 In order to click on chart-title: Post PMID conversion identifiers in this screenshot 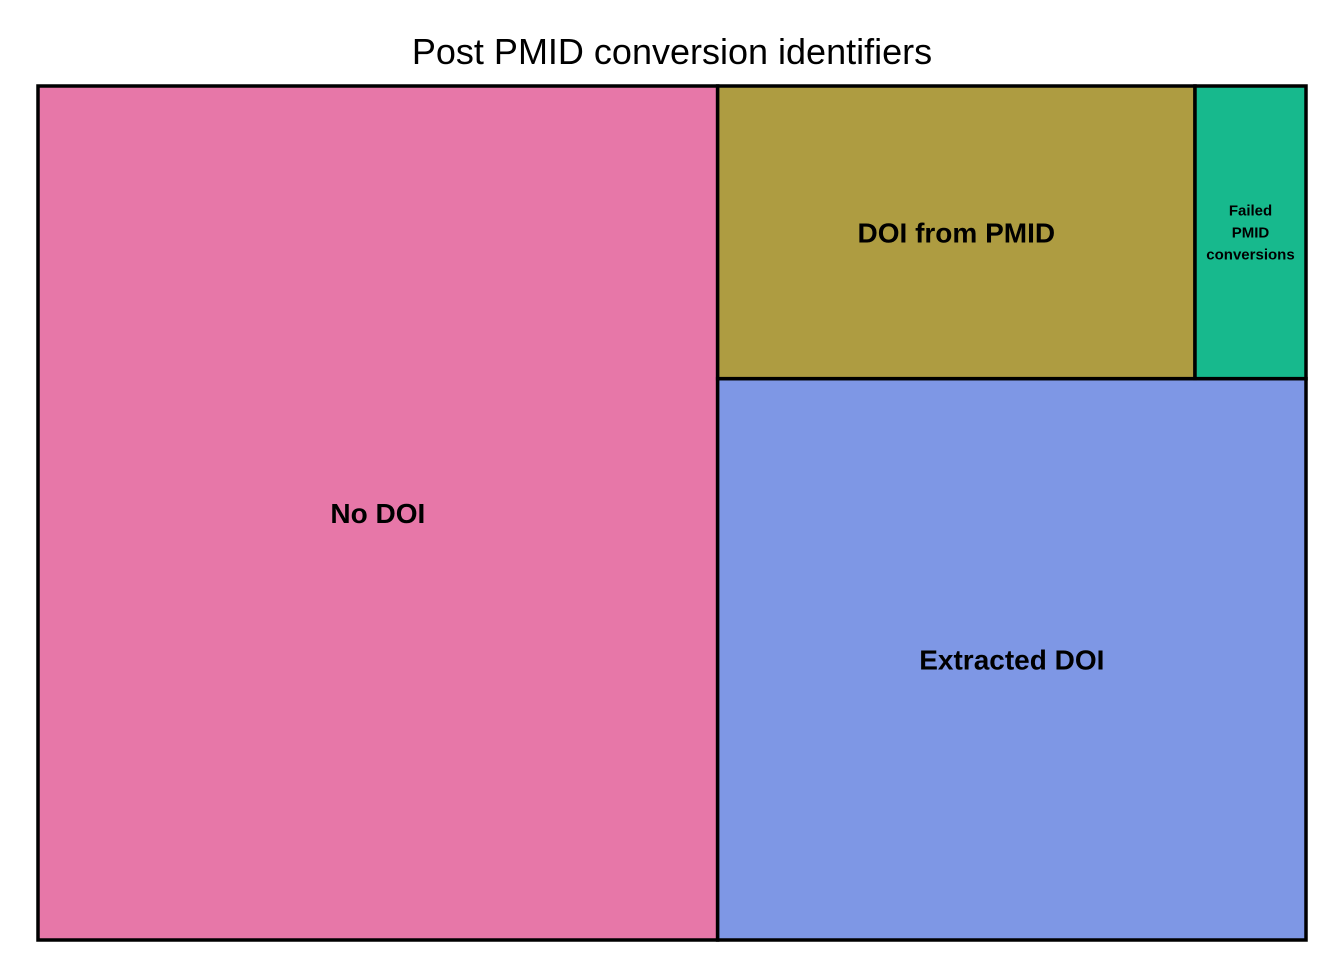, I will do `click(672, 51)`.